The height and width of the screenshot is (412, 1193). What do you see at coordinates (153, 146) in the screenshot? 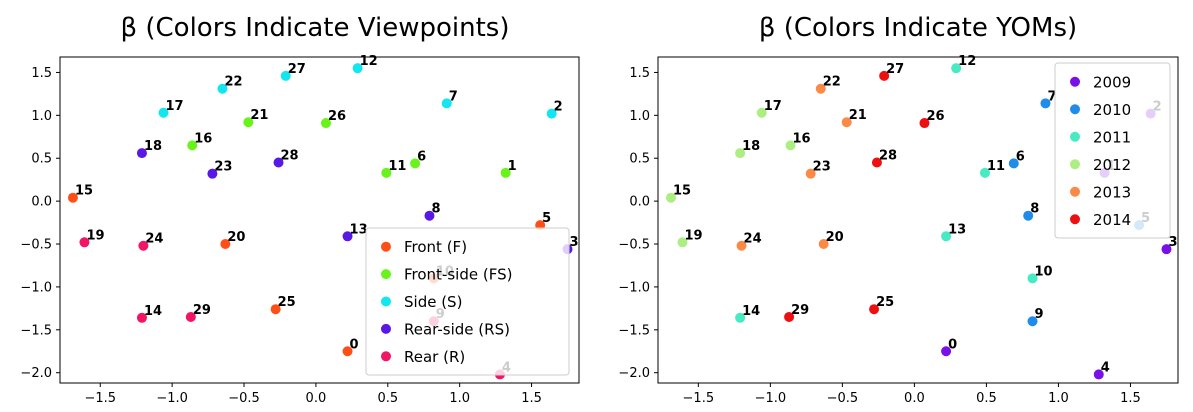
I see `point-label: 18` at bounding box center [153, 146].